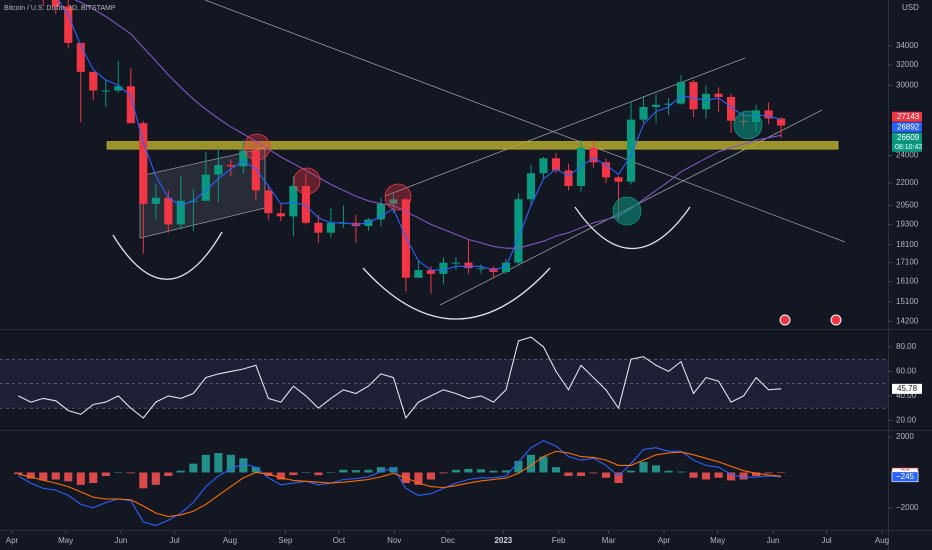 The height and width of the screenshot is (550, 932). I want to click on rsi-badge-label: 45.78, so click(907, 388).